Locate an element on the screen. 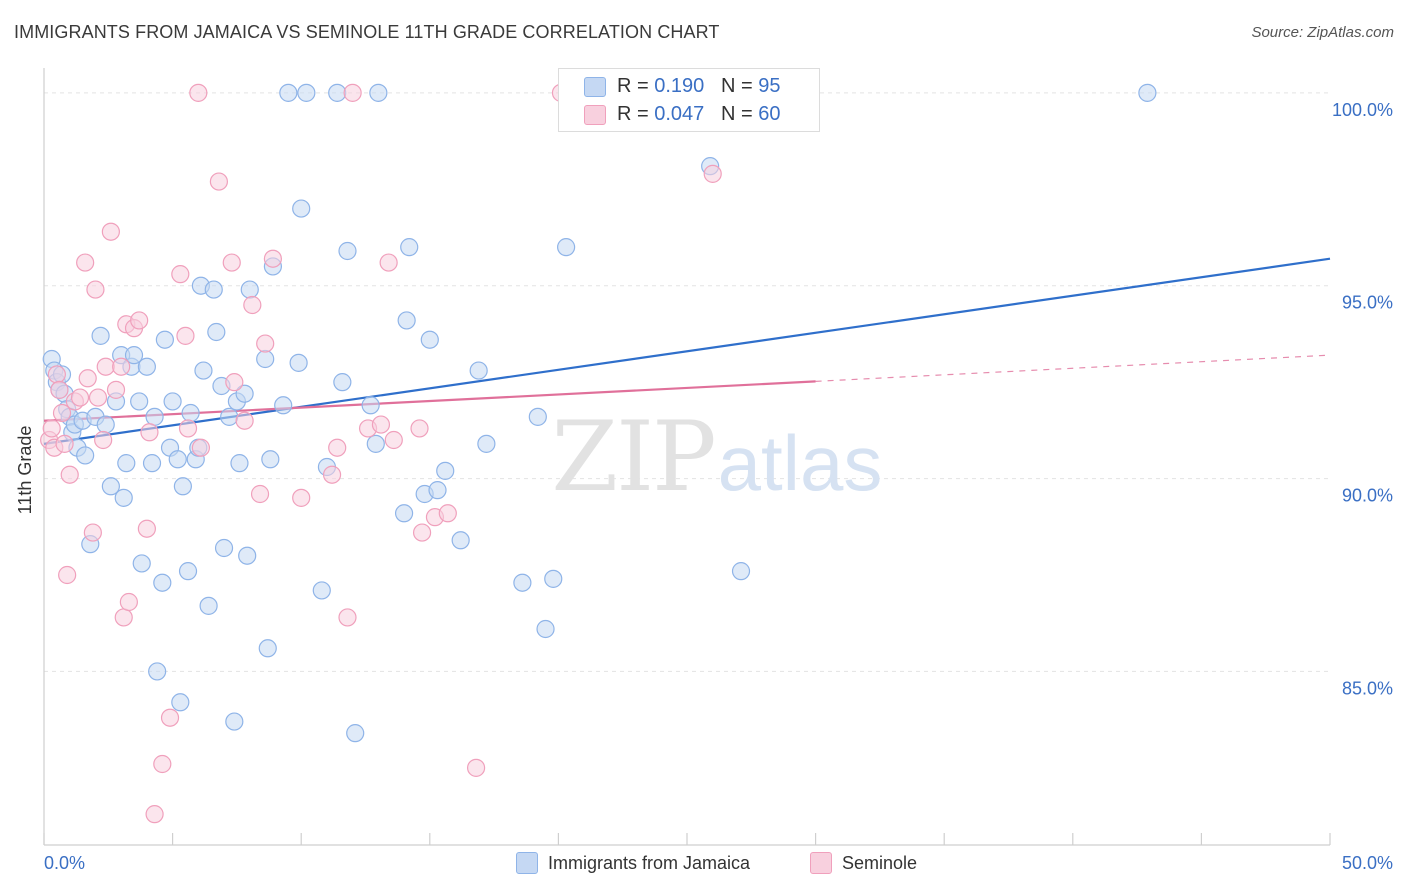 The height and width of the screenshot is (892, 1406). legend-n-label-seminole: N = is located at coordinates (736, 113).